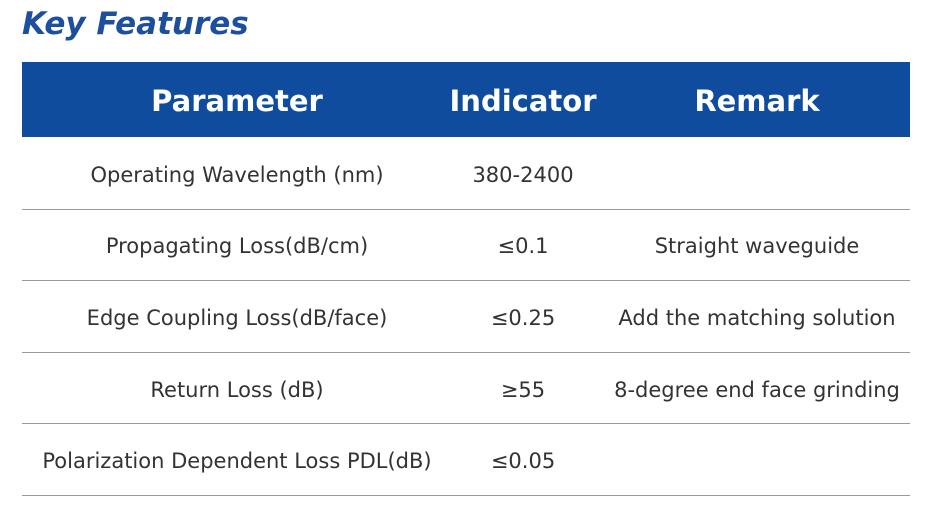 The height and width of the screenshot is (510, 941). Describe the element at coordinates (523, 101) in the screenshot. I see `column-header: Indicator` at that location.